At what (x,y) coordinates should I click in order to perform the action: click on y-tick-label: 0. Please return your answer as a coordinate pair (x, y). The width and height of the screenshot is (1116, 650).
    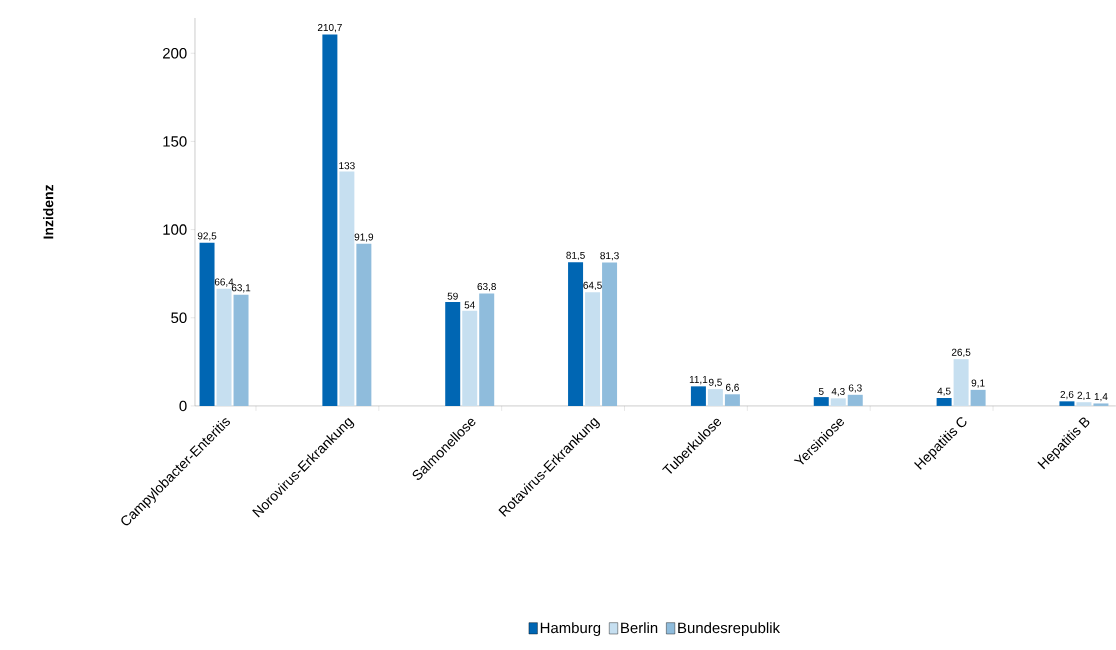
    Looking at the image, I should click on (183, 406).